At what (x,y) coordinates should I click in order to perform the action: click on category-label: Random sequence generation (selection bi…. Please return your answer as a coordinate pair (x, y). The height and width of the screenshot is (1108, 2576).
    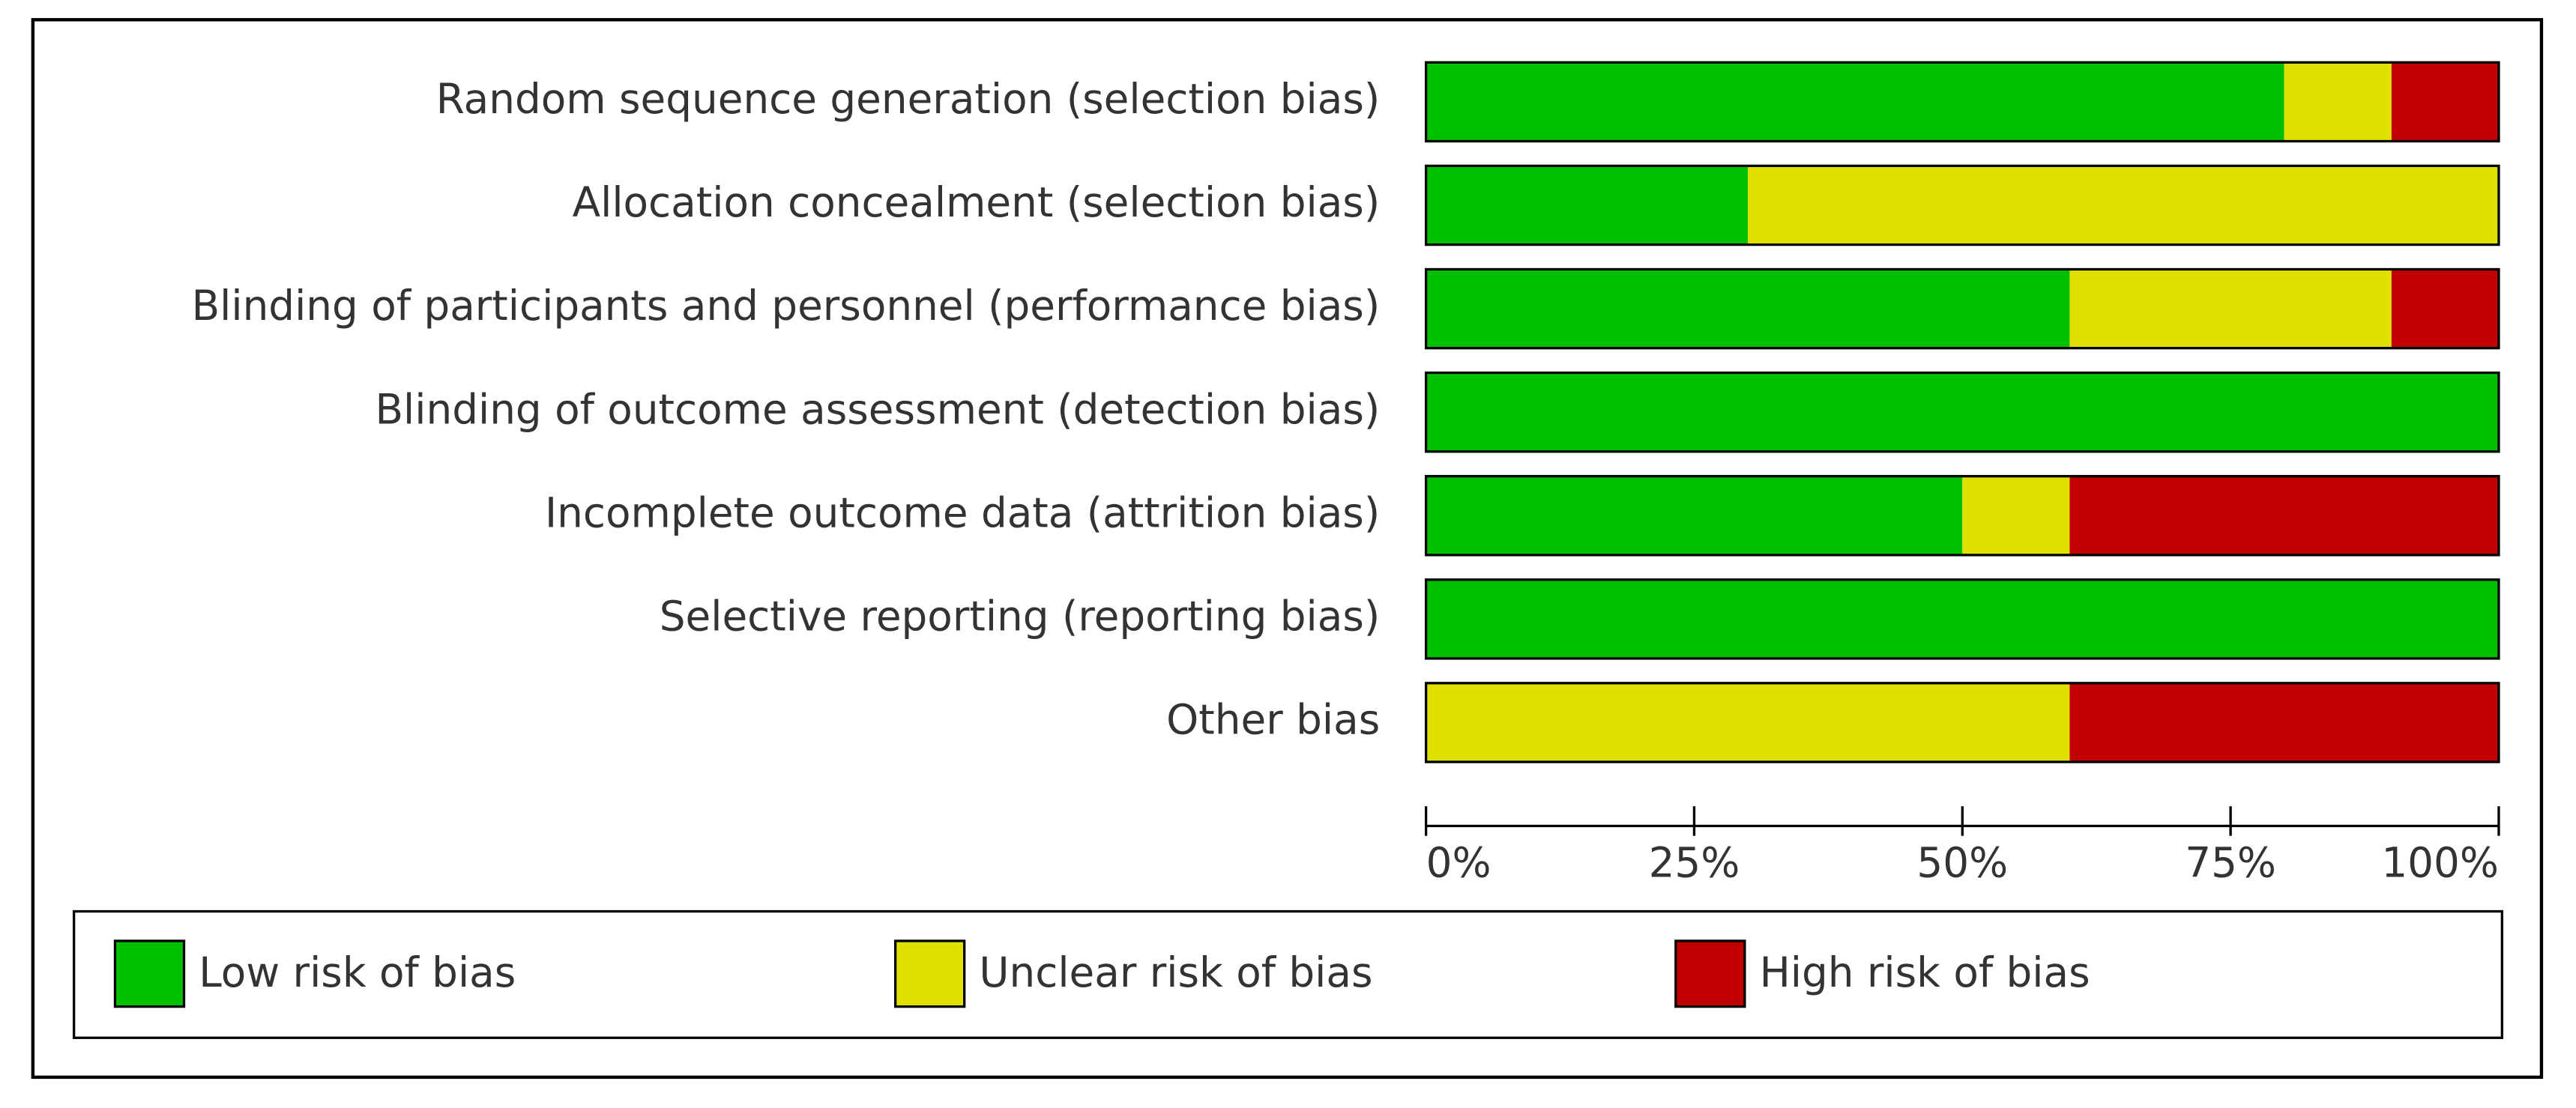
    Looking at the image, I should click on (908, 99).